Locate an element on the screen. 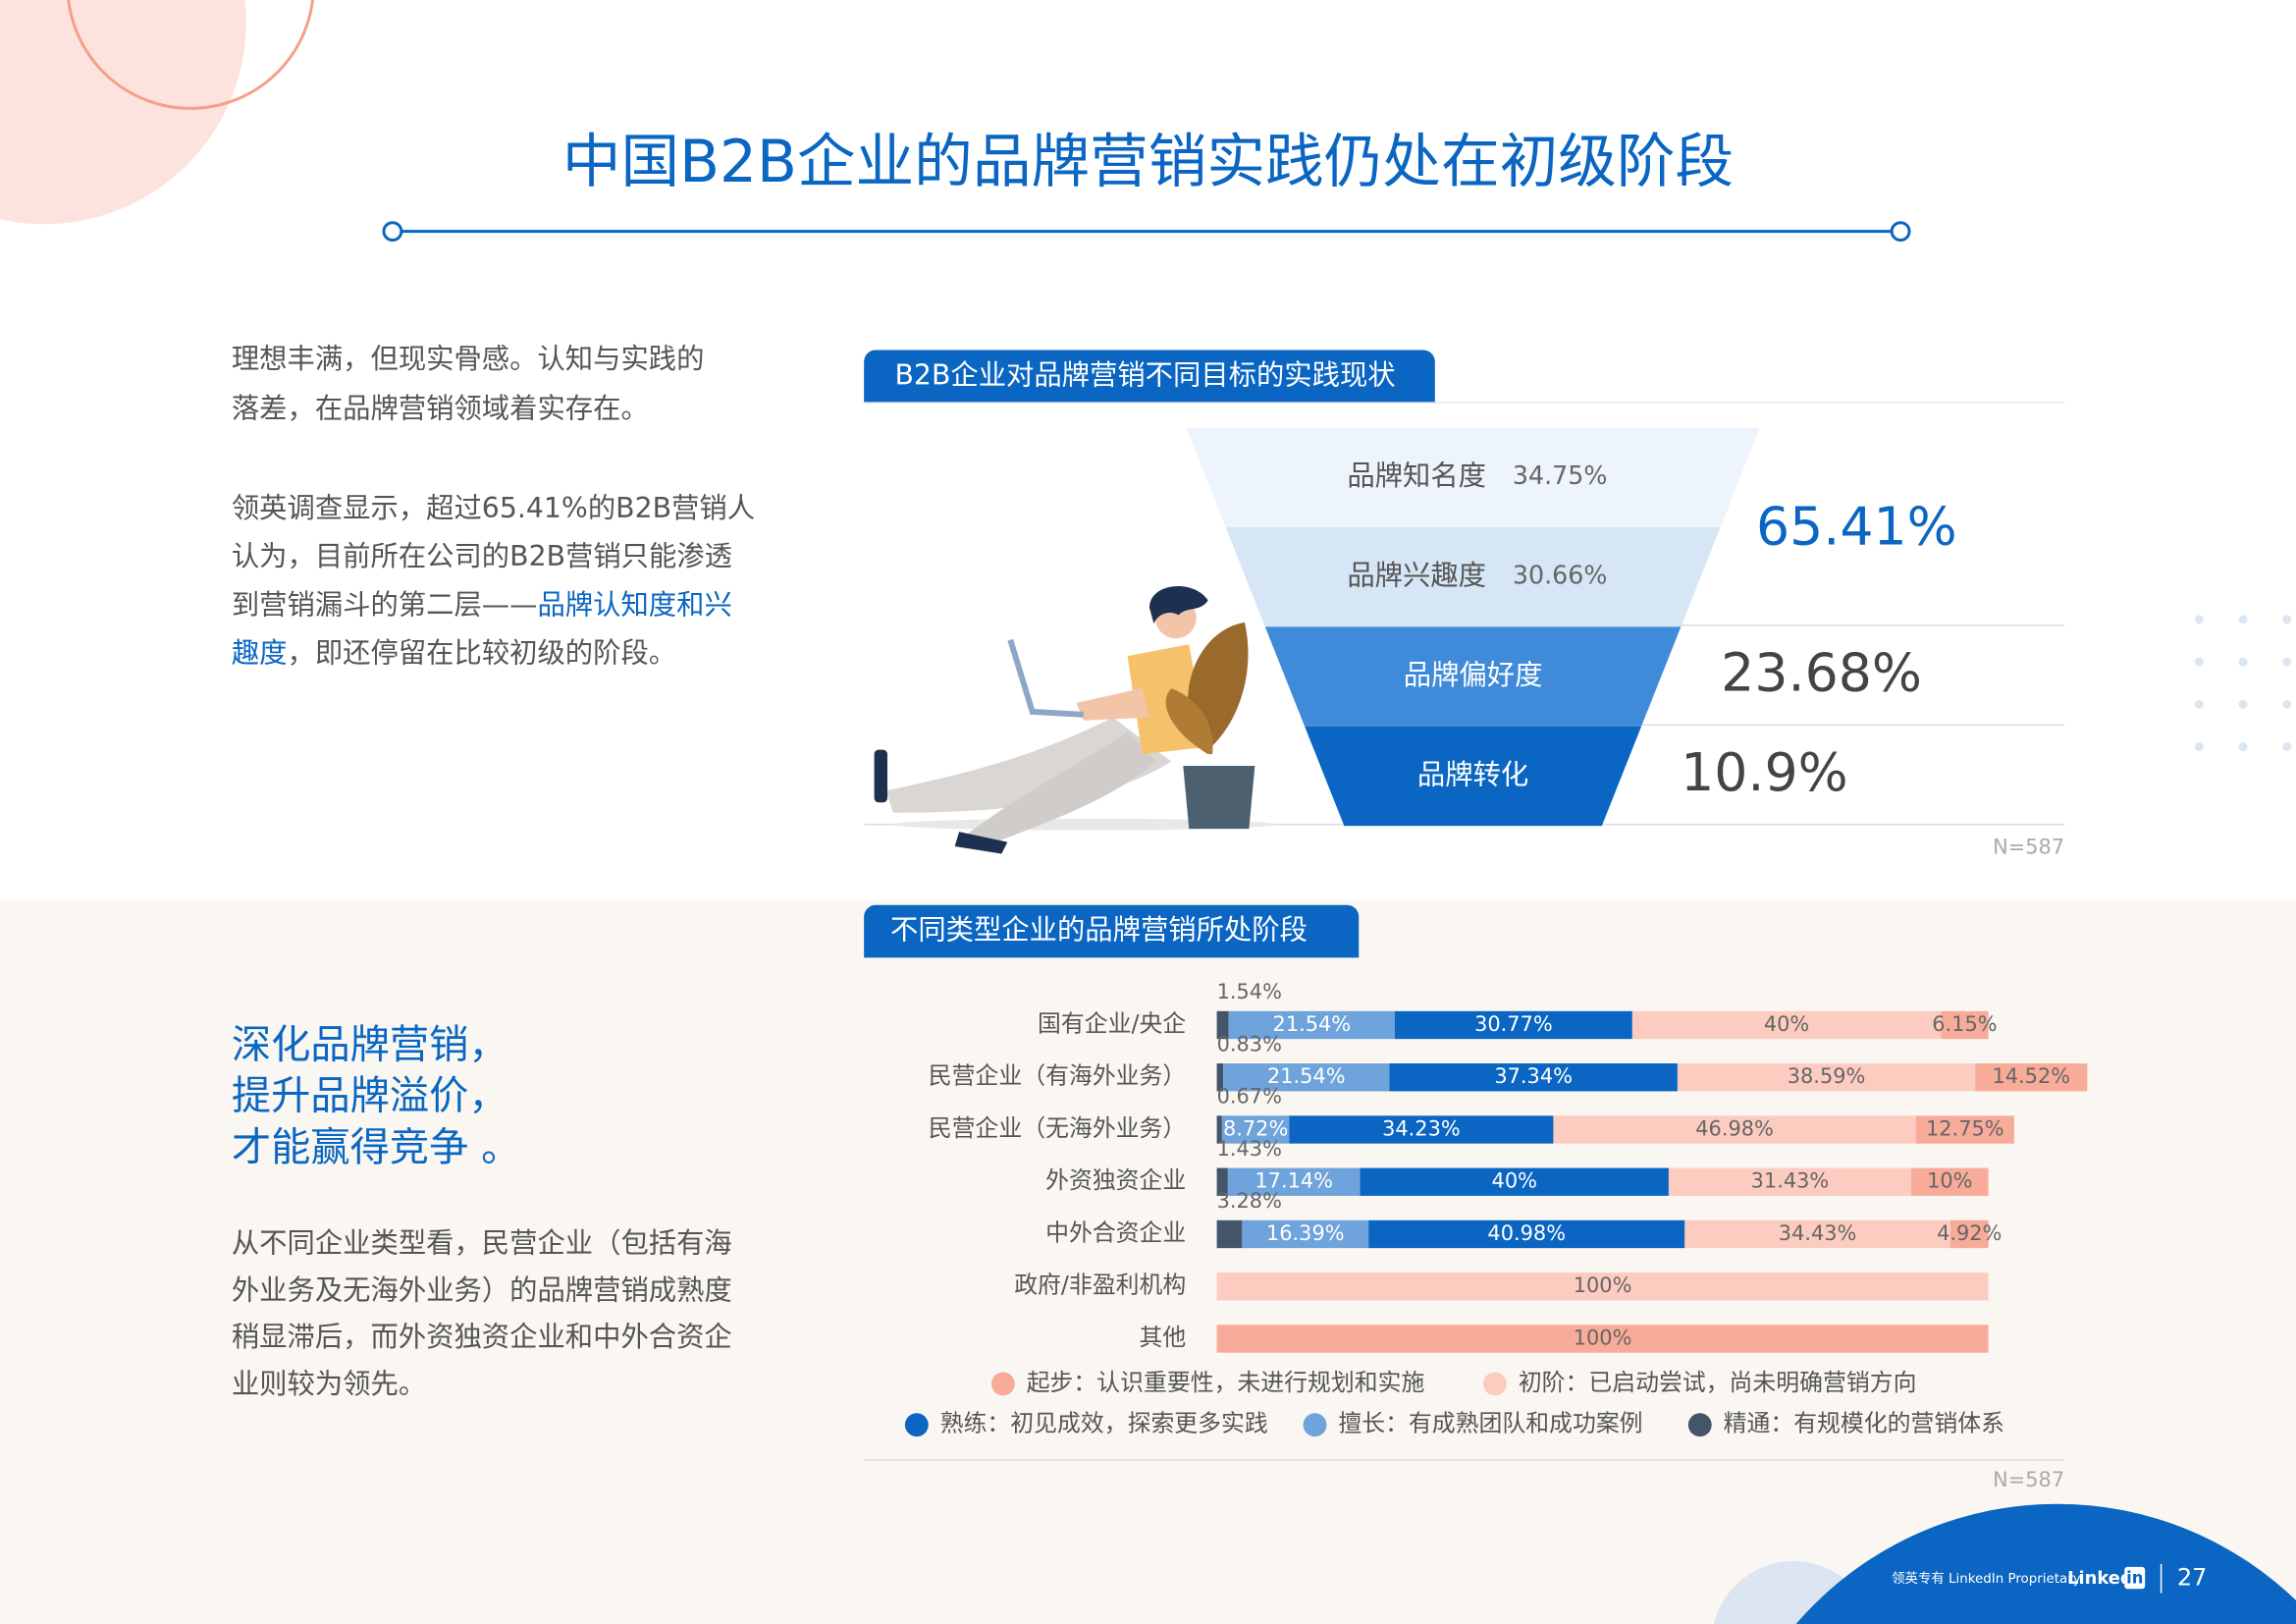 Image resolution: width=2296 pixels, height=1624 pixels. data-label: 6.15% is located at coordinates (1964, 1024).